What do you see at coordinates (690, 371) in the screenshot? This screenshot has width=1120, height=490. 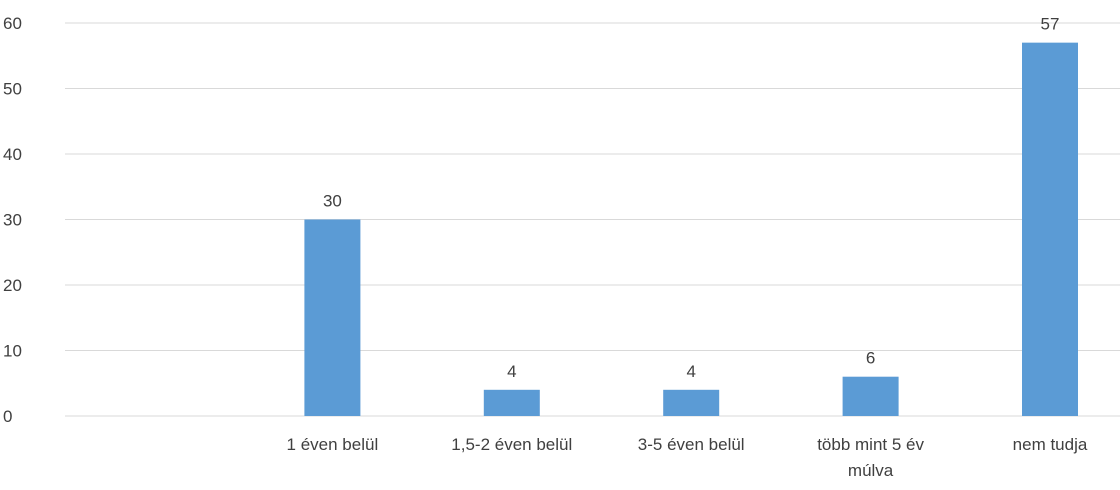 I see `data-label-3: 4` at bounding box center [690, 371].